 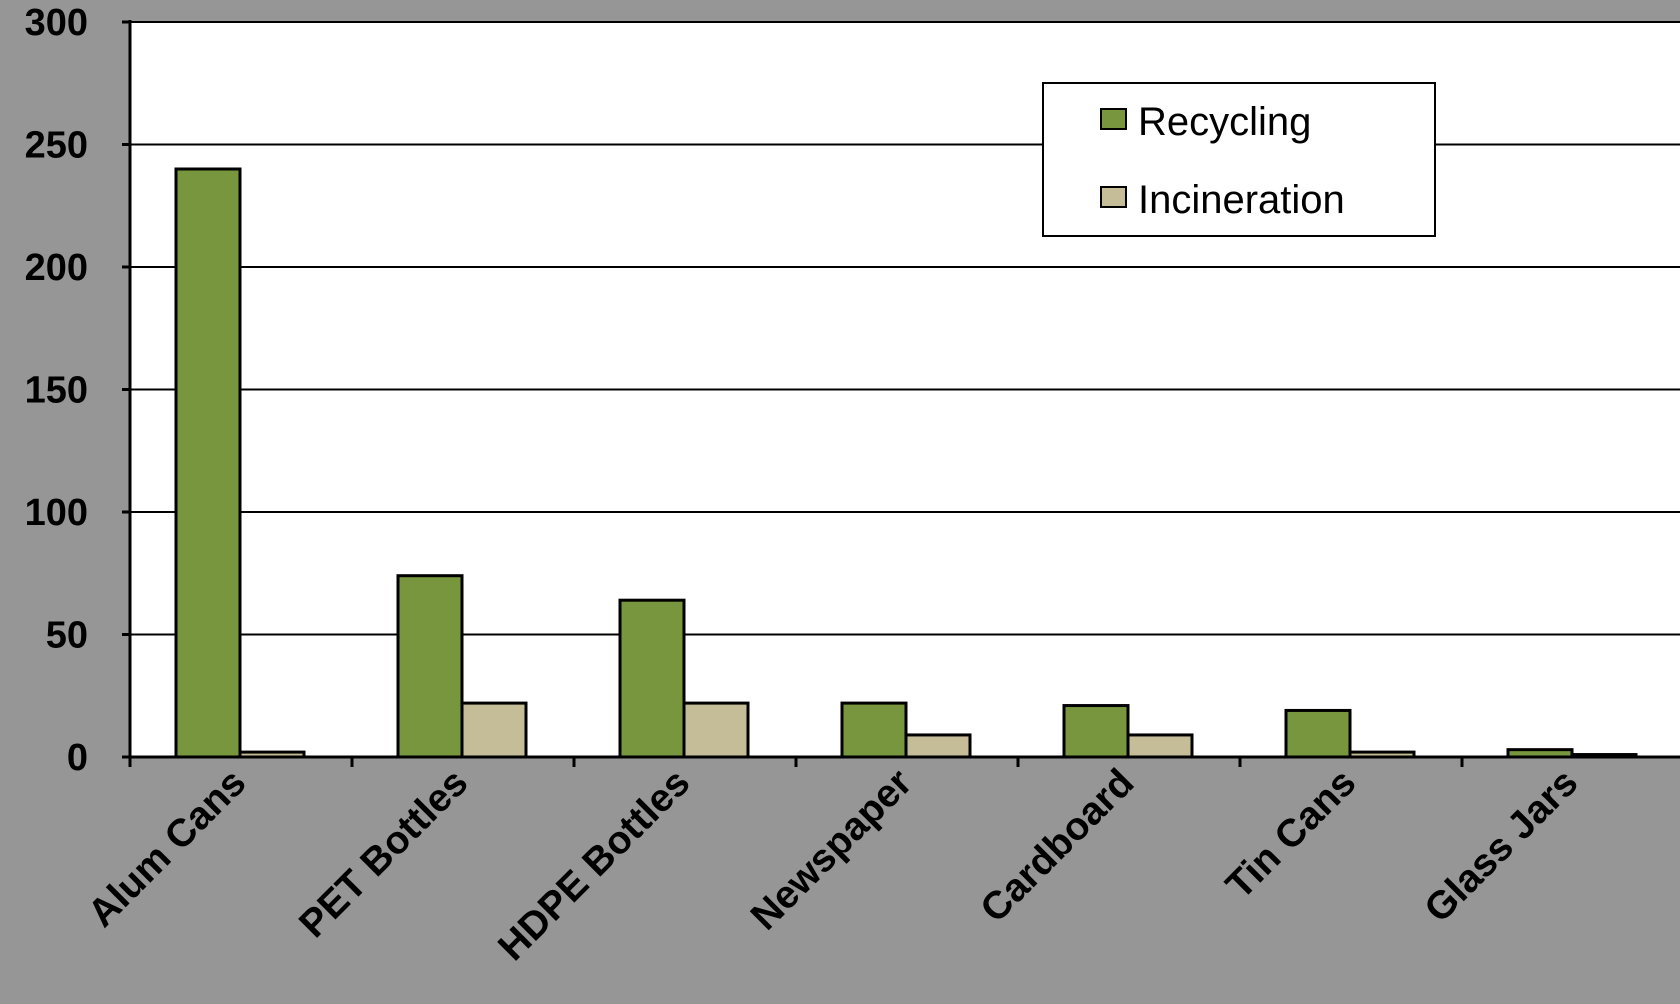 What do you see at coordinates (1058, 846) in the screenshot?
I see `x-category-label: Cardboard` at bounding box center [1058, 846].